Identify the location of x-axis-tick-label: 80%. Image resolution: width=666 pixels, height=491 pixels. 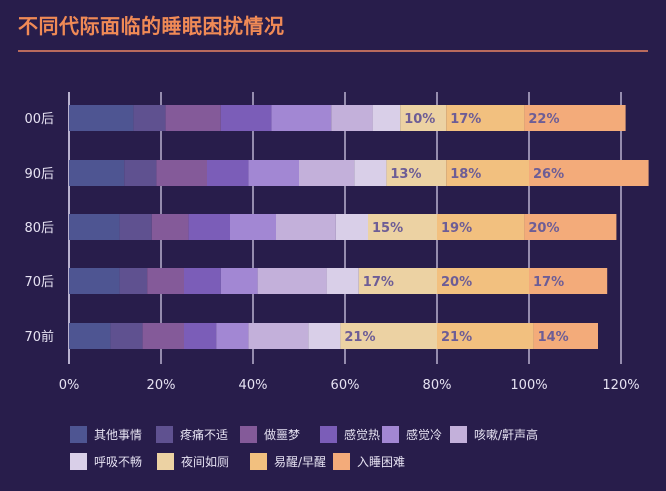
(437, 385).